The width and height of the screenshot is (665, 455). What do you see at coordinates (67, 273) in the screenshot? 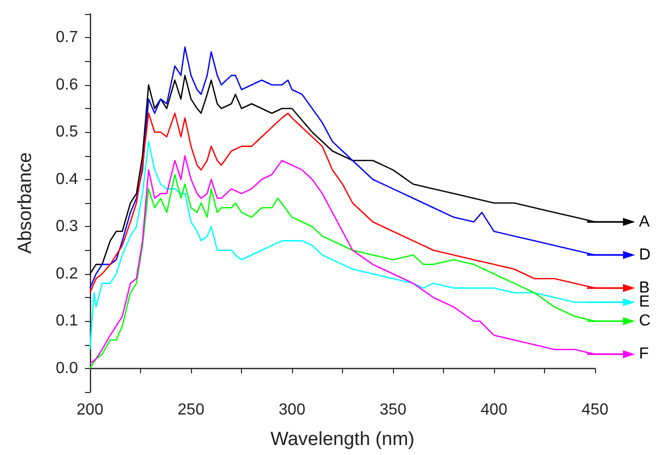
I see `y-tick-label: 0.2` at bounding box center [67, 273].